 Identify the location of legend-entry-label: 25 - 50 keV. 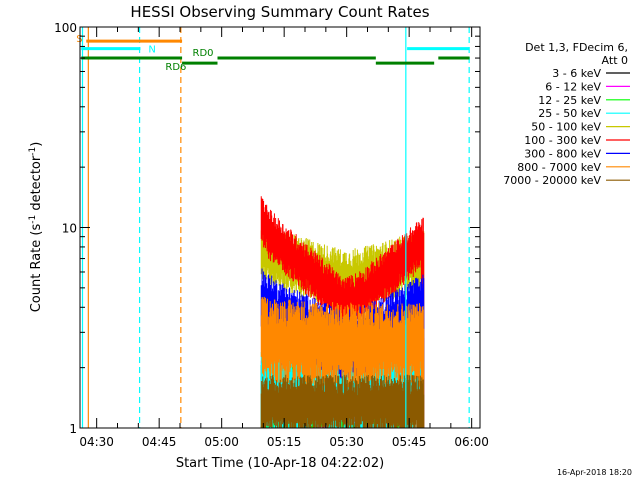
(569, 113).